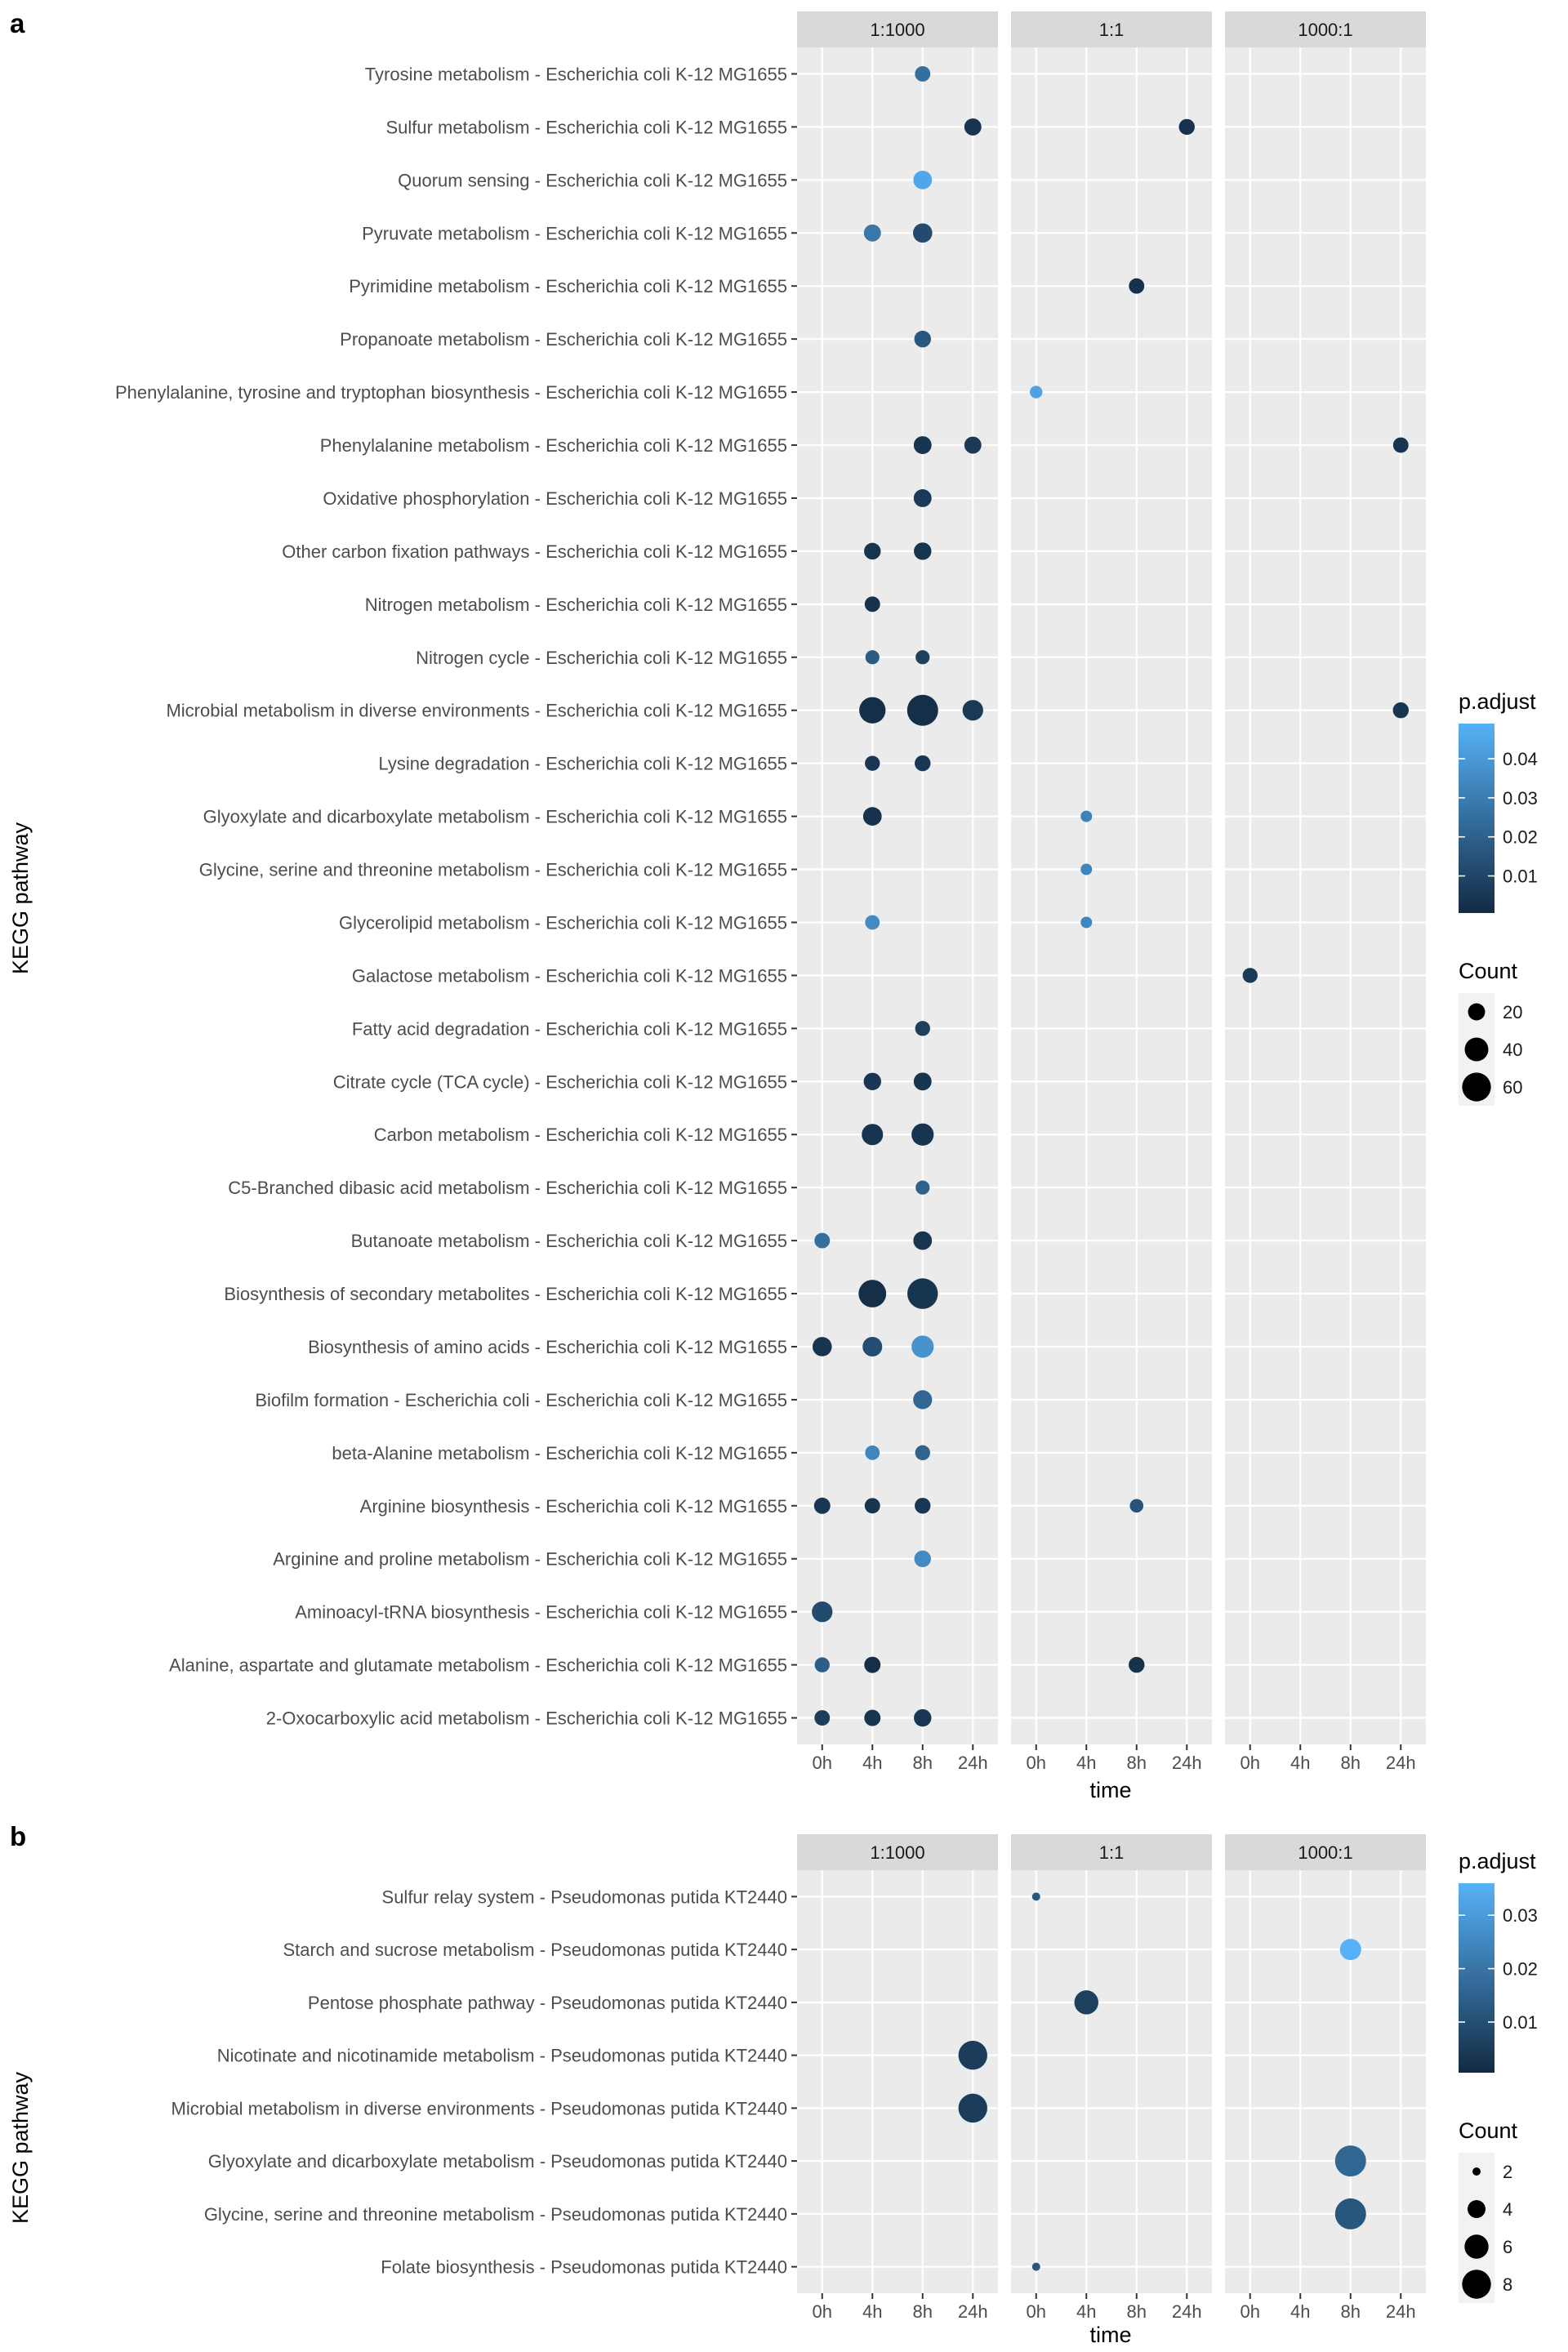  I want to click on color-bar, so click(1476, 818).